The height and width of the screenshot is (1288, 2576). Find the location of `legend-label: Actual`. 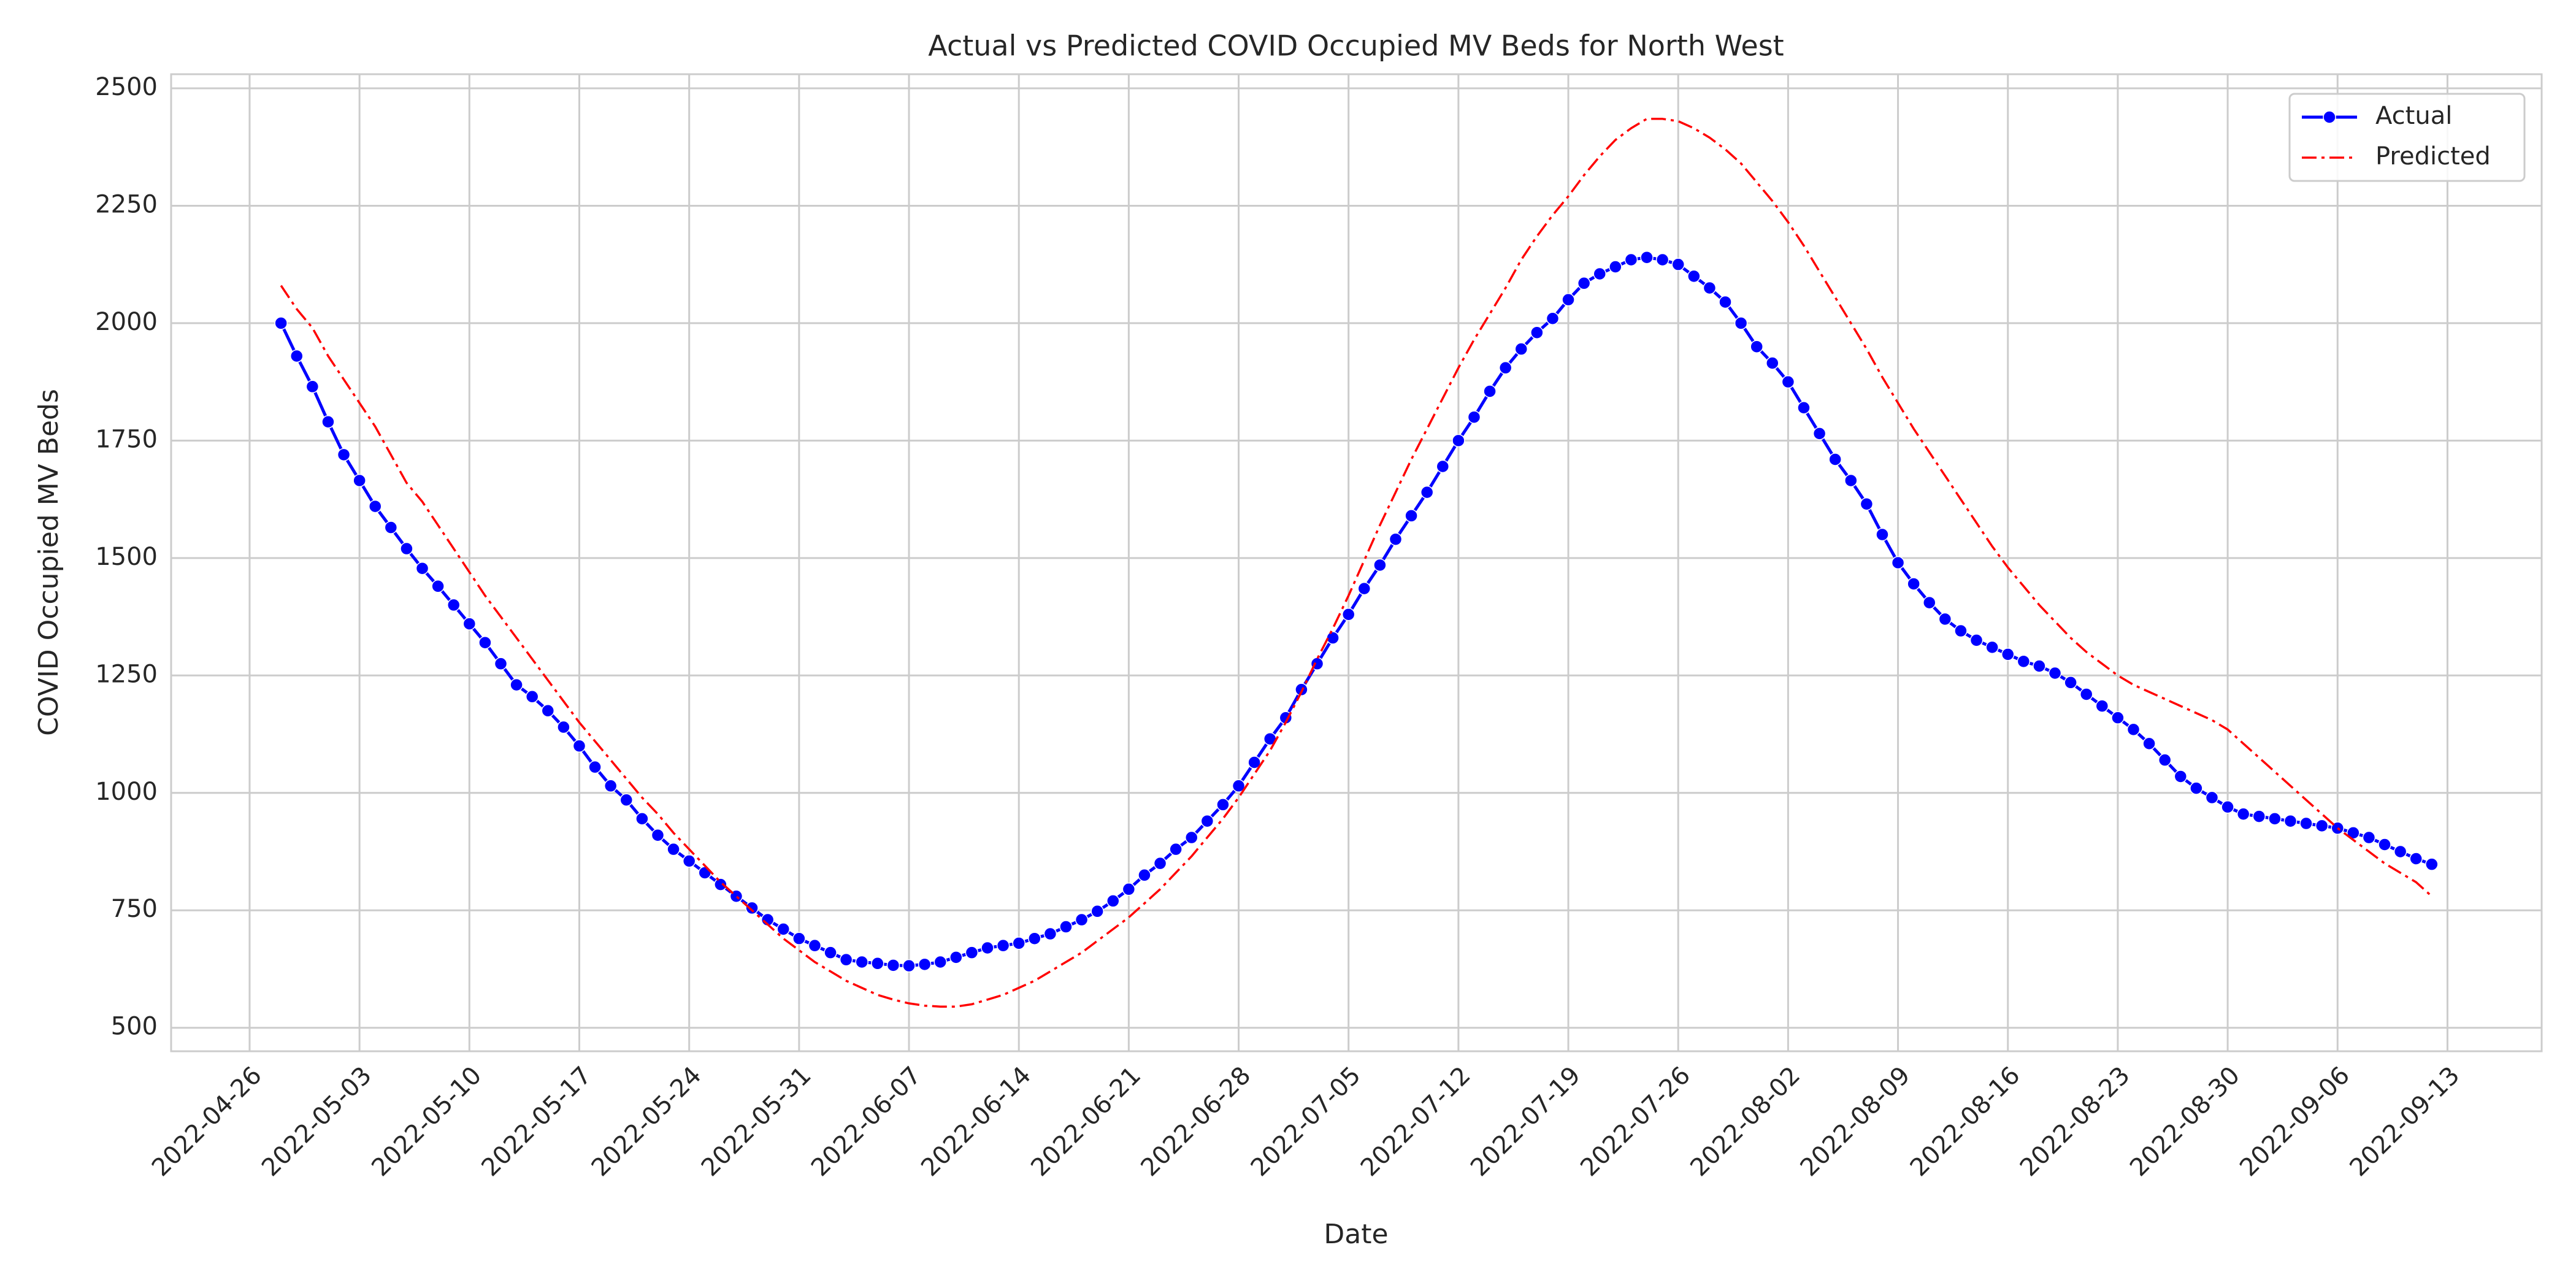

legend-label: Actual is located at coordinates (2413, 116).